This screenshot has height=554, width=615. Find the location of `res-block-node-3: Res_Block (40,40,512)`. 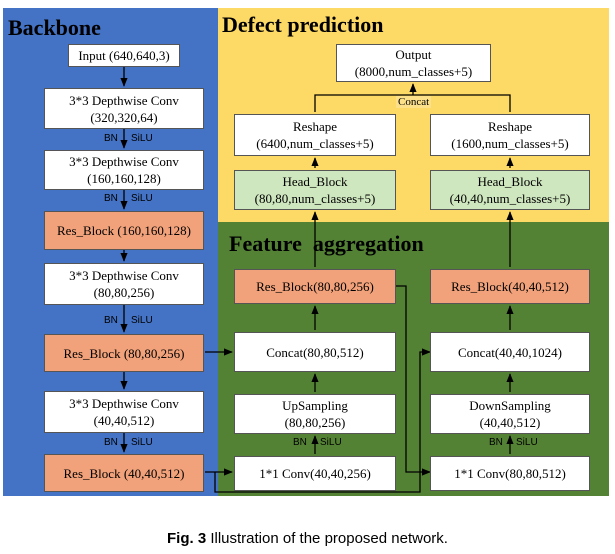

res-block-node-3: Res_Block (40,40,512) is located at coordinates (124, 473).